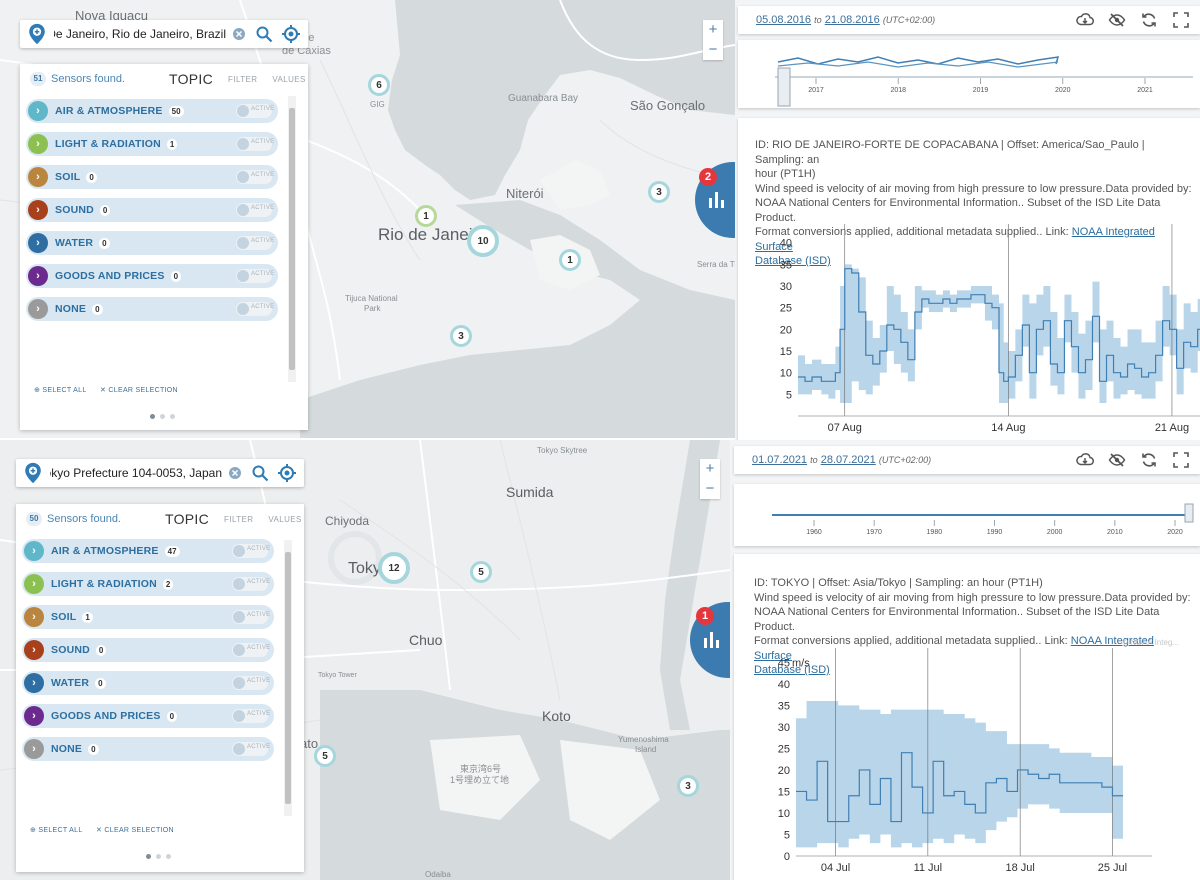 Image resolution: width=1200 pixels, height=880 pixels. Describe the element at coordinates (969, 279) in the screenshot. I see `wind-speed-chart-rio: 5 10 15 20 25 30 35 40 07 Aug 14 Aug 21 Aug` at that location.